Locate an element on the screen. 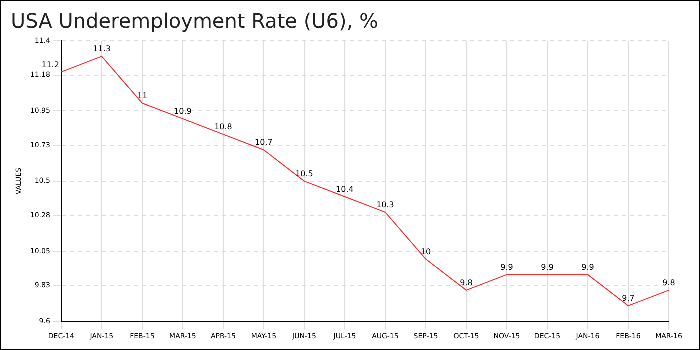  data-label: 10 is located at coordinates (426, 251).